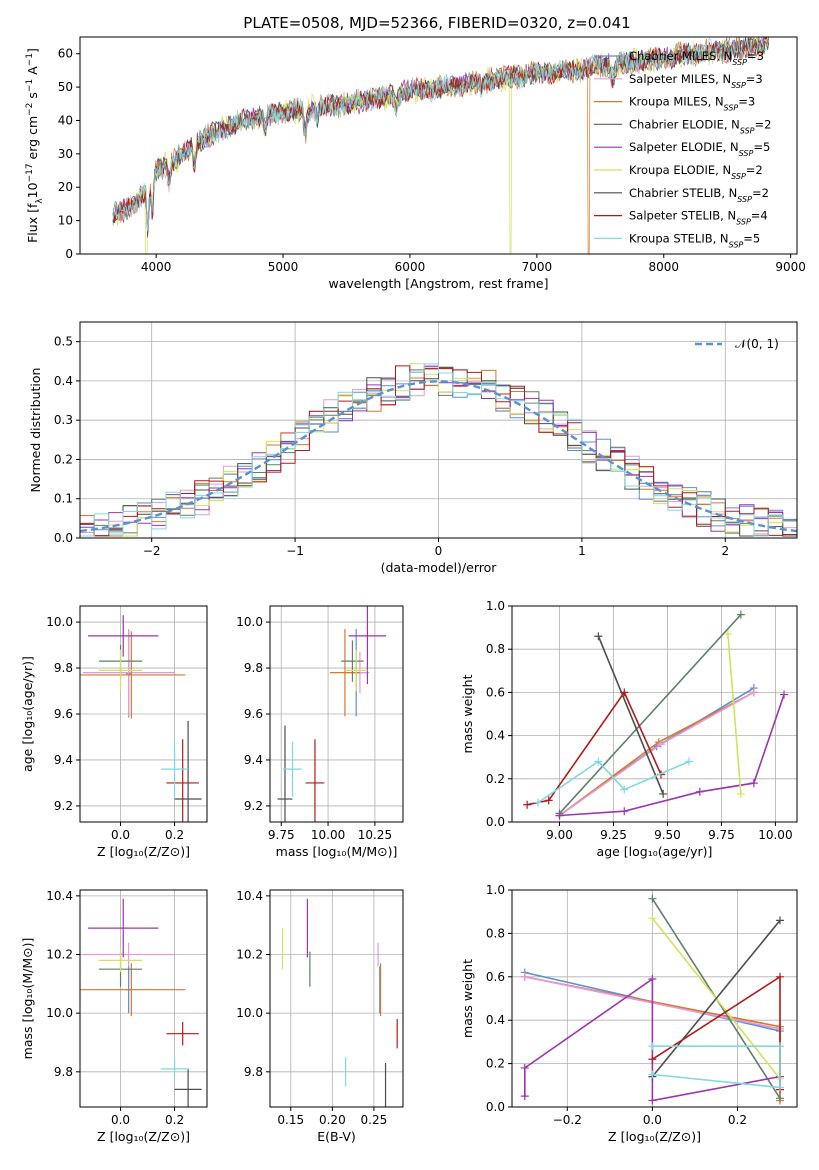 Image resolution: width=819 pixels, height=1170 pixels. Describe the element at coordinates (253, 806) in the screenshot. I see `y-tick-label: 9.2` at that location.